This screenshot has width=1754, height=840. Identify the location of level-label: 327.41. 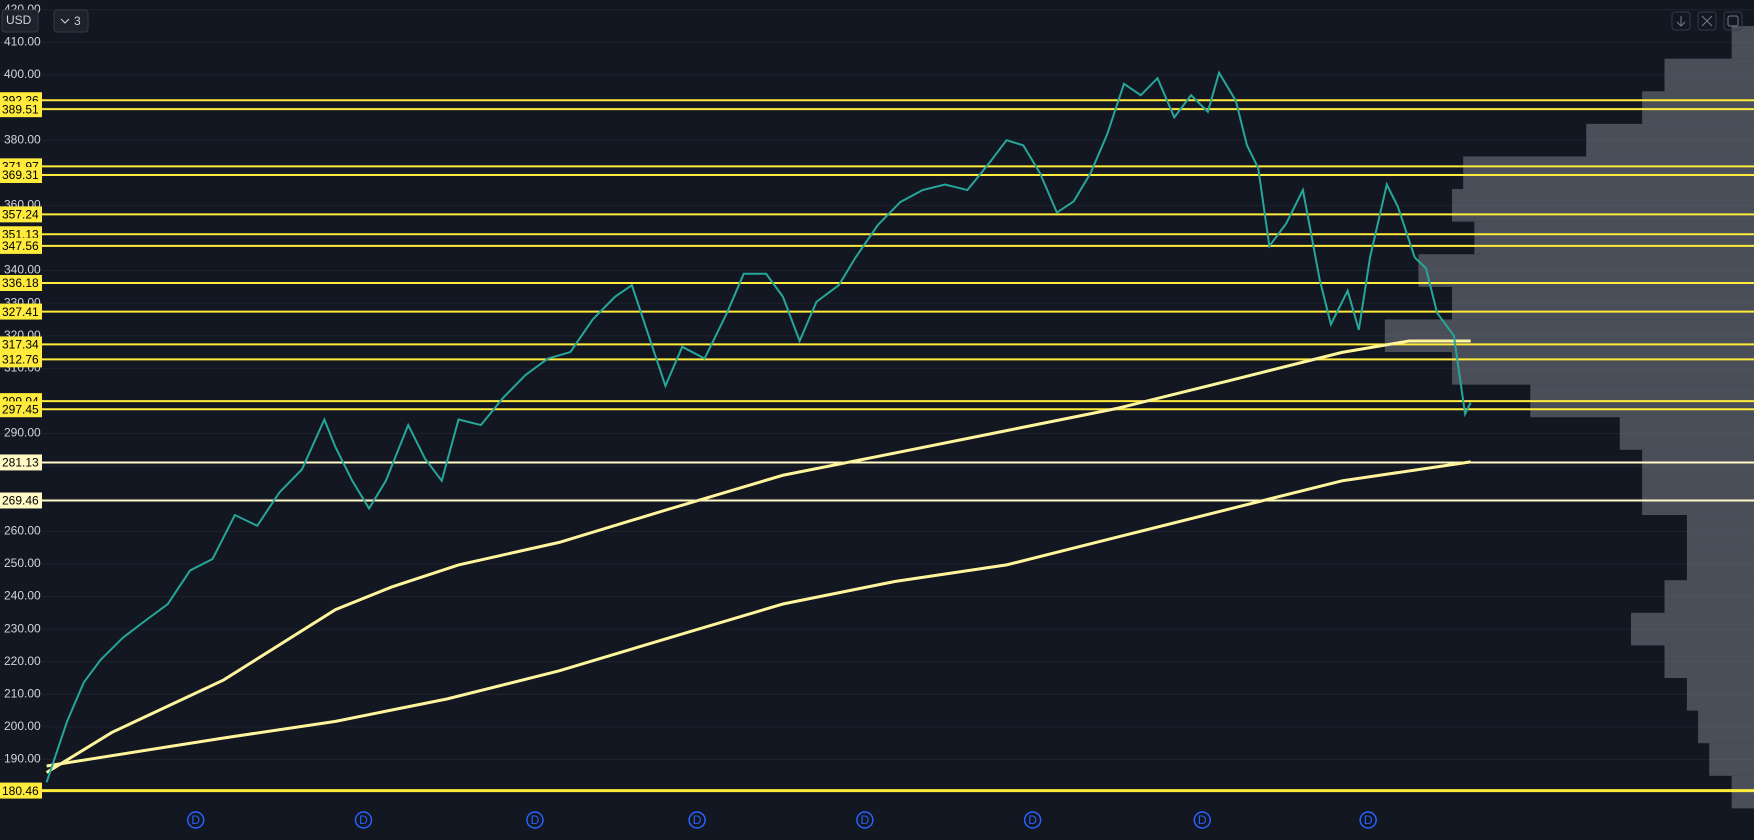
(20, 312).